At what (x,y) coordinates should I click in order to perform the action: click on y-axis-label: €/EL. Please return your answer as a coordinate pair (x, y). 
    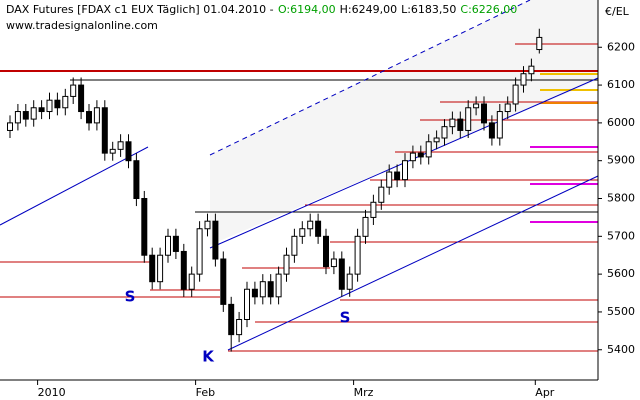
    Looking at the image, I should click on (617, 11).